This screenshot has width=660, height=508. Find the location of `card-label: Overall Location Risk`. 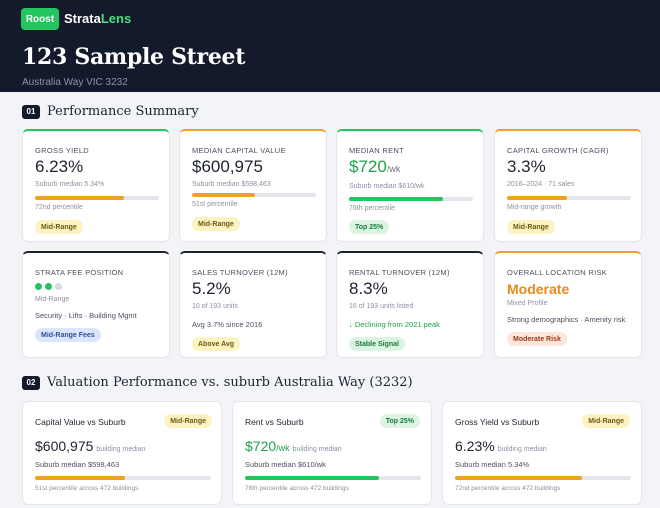

card-label: Overall Location Risk is located at coordinates (557, 272).